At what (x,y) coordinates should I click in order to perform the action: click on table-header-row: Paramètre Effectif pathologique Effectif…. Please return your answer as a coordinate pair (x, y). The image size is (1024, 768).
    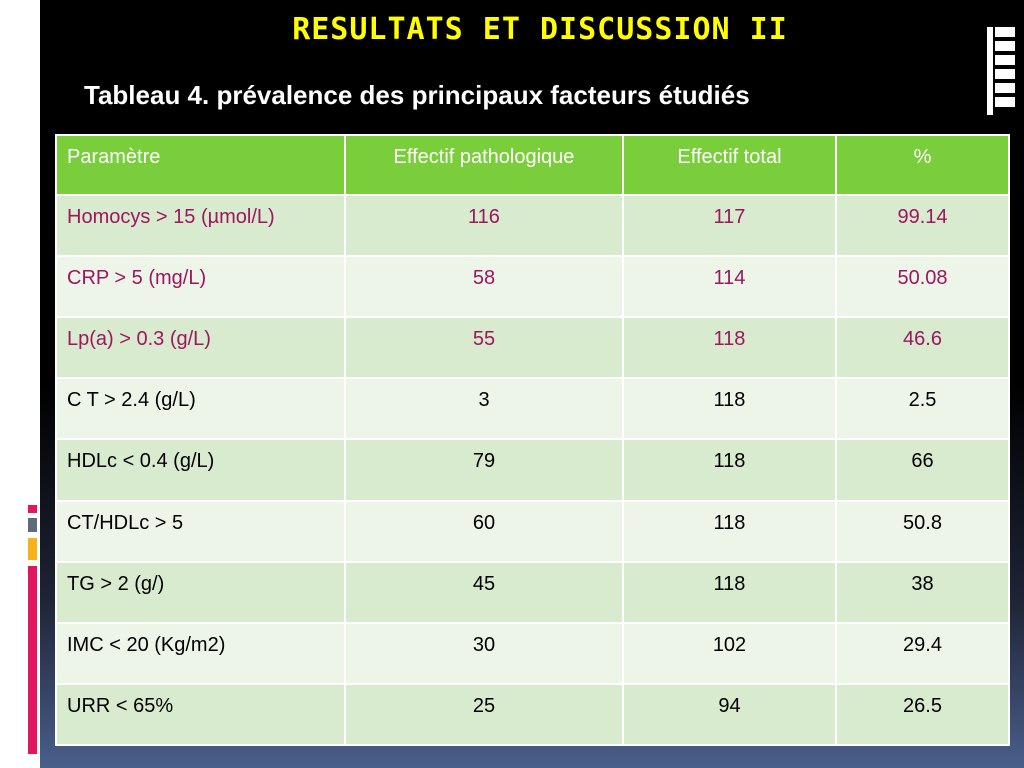
    Looking at the image, I should click on (532, 165).